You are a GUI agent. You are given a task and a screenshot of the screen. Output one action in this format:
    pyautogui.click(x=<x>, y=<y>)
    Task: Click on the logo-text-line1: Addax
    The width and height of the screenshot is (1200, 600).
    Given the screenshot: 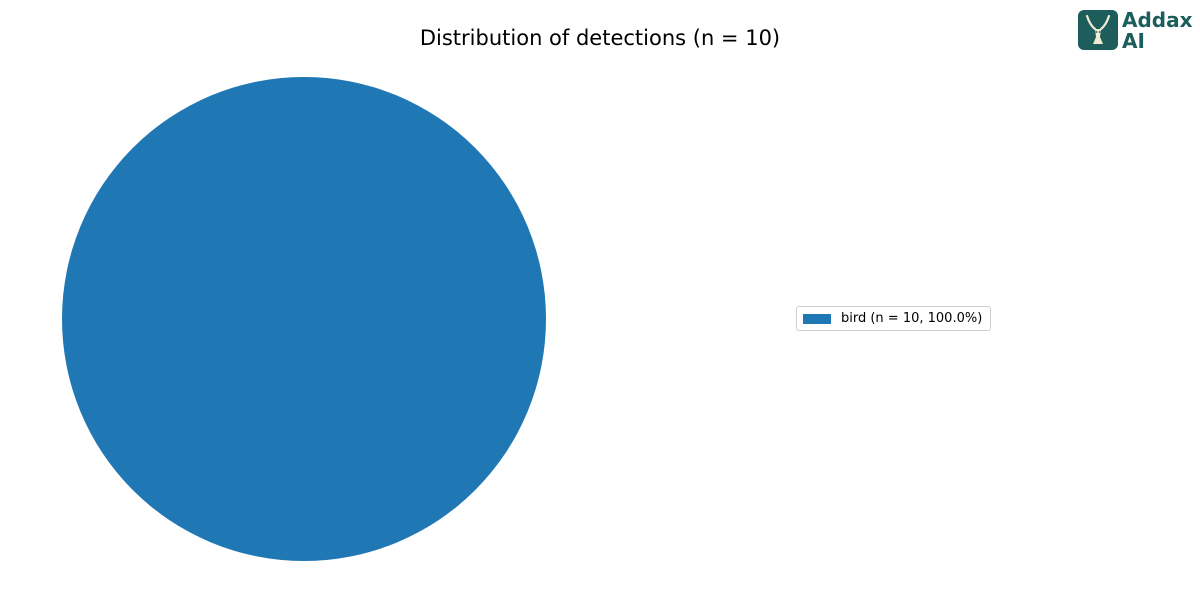 What is the action you would take?
    pyautogui.click(x=1157, y=20)
    